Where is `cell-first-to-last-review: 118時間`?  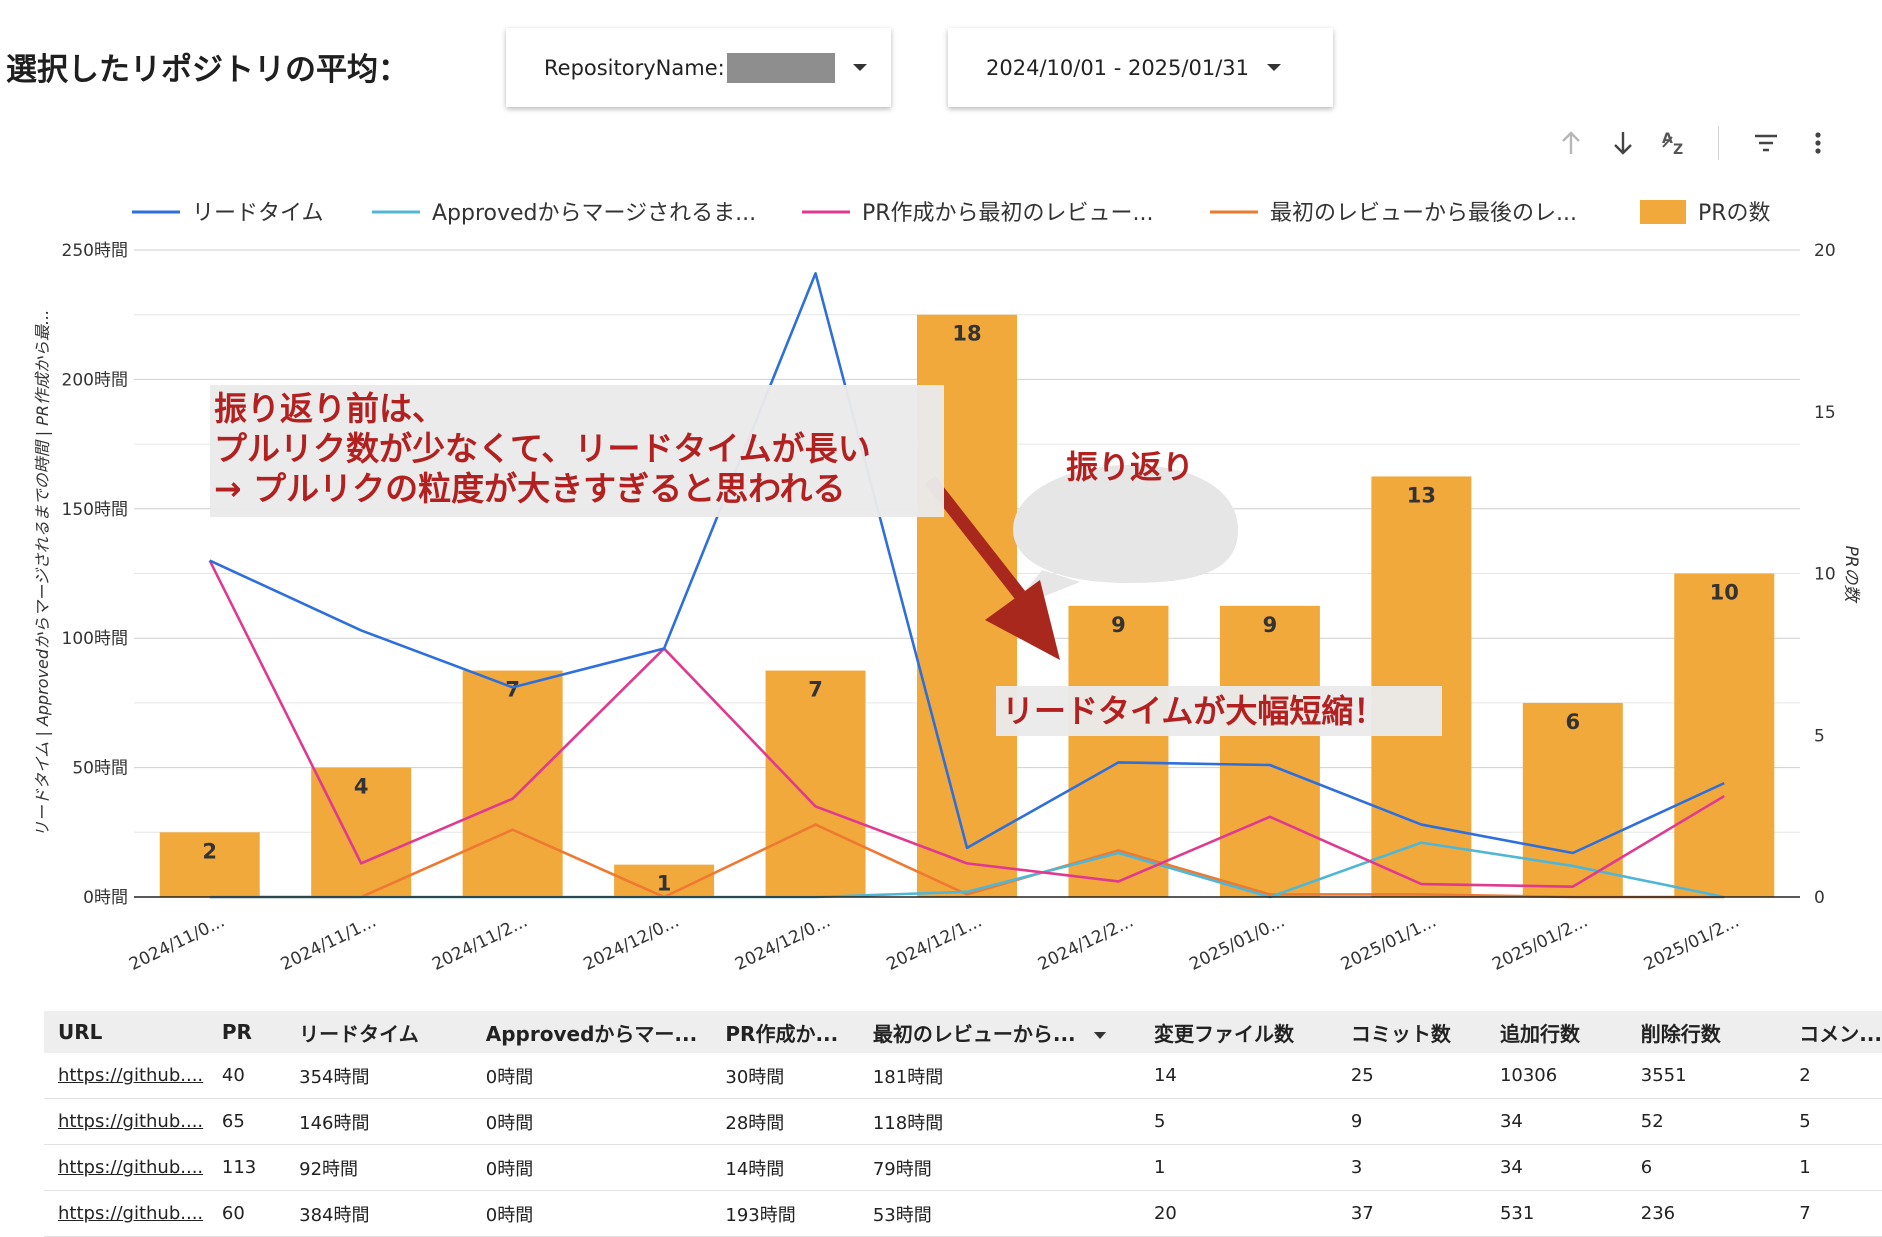
cell-first-to-last-review: 118時間 is located at coordinates (999, 1121).